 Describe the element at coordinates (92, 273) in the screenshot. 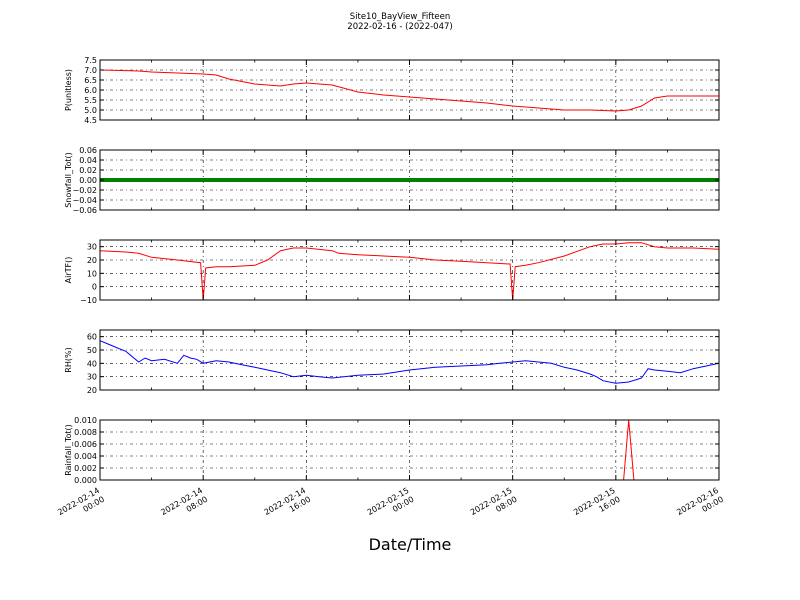

I see `y-tick-label: 10` at that location.